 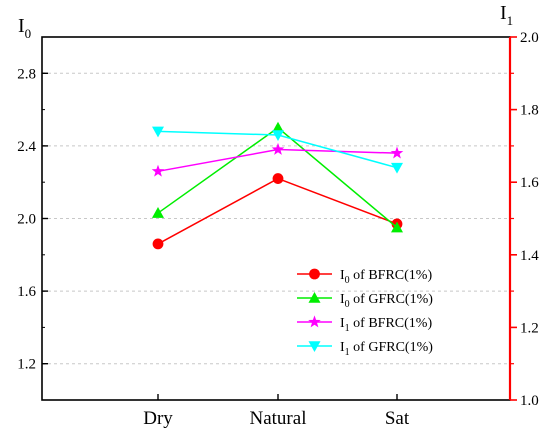 I want to click on series-layer, so click(x=277, y=185).